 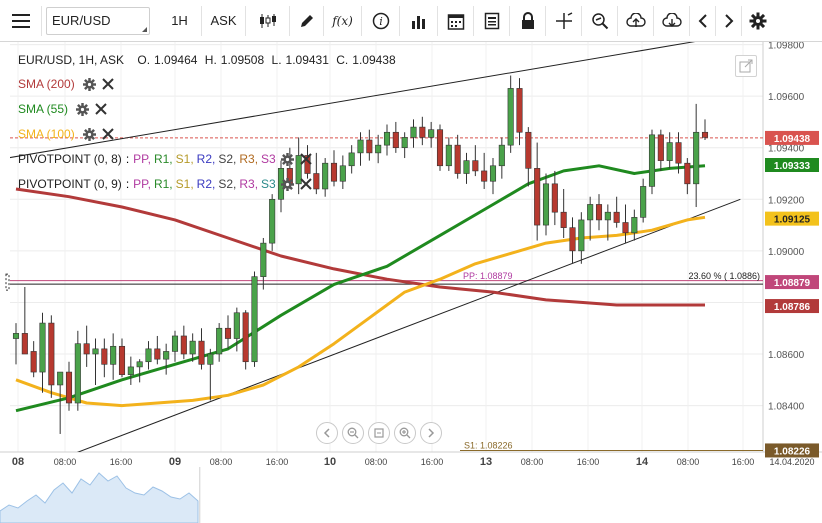 I want to click on y-tick-label: 1.09200, so click(x=786, y=200).